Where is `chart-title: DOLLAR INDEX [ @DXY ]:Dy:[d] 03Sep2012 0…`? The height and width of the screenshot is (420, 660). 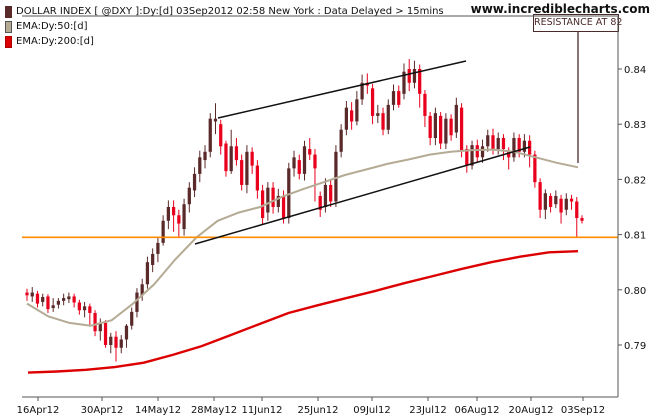
chart-title: DOLLAR INDEX [ @DXY ]:Dy:[d] 03Sep2012 0… is located at coordinates (230, 11).